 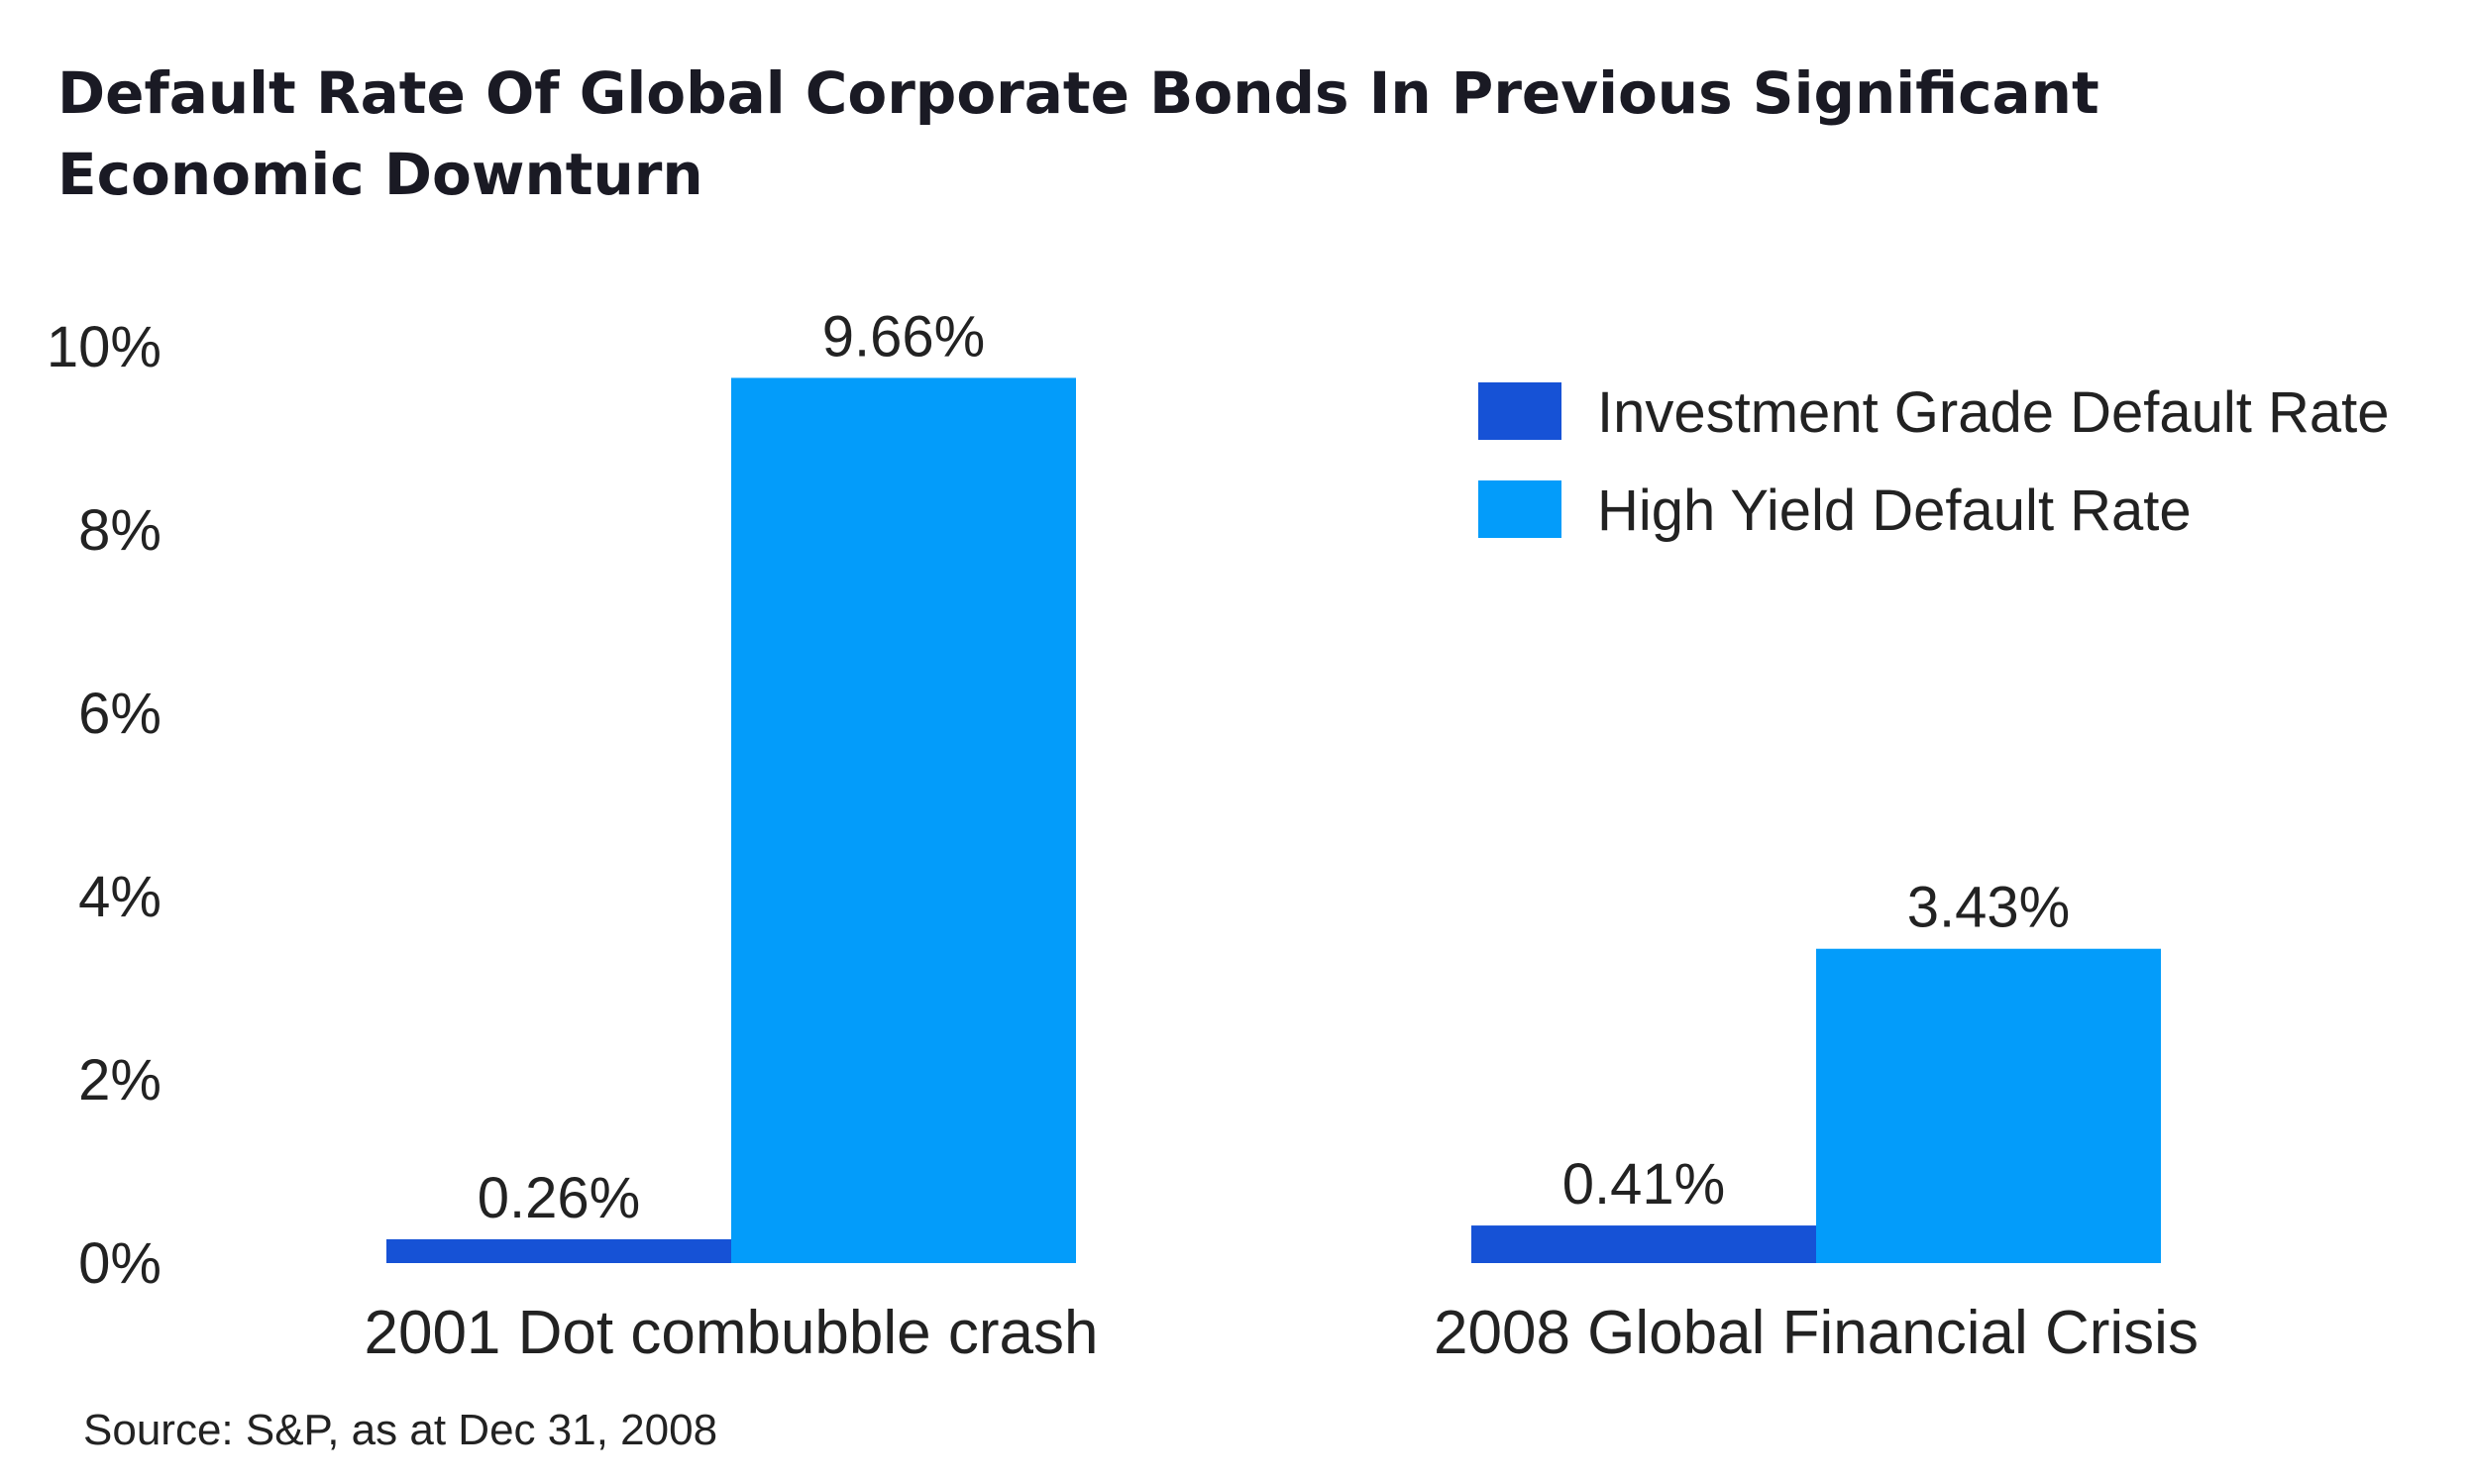 I want to click on data-label: 3.43%, so click(x=1989, y=908).